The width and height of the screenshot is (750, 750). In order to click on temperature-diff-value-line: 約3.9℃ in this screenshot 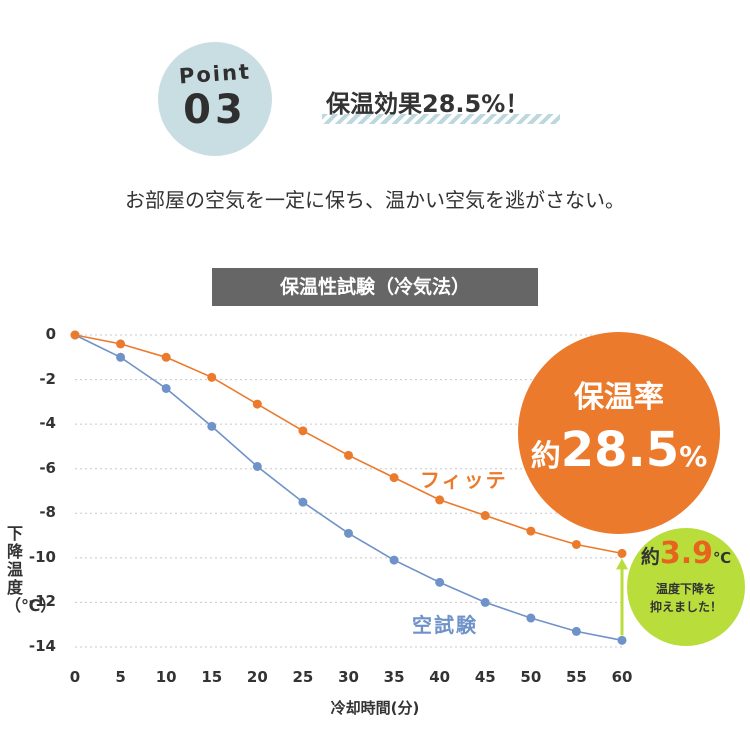, I will do `click(686, 553)`.